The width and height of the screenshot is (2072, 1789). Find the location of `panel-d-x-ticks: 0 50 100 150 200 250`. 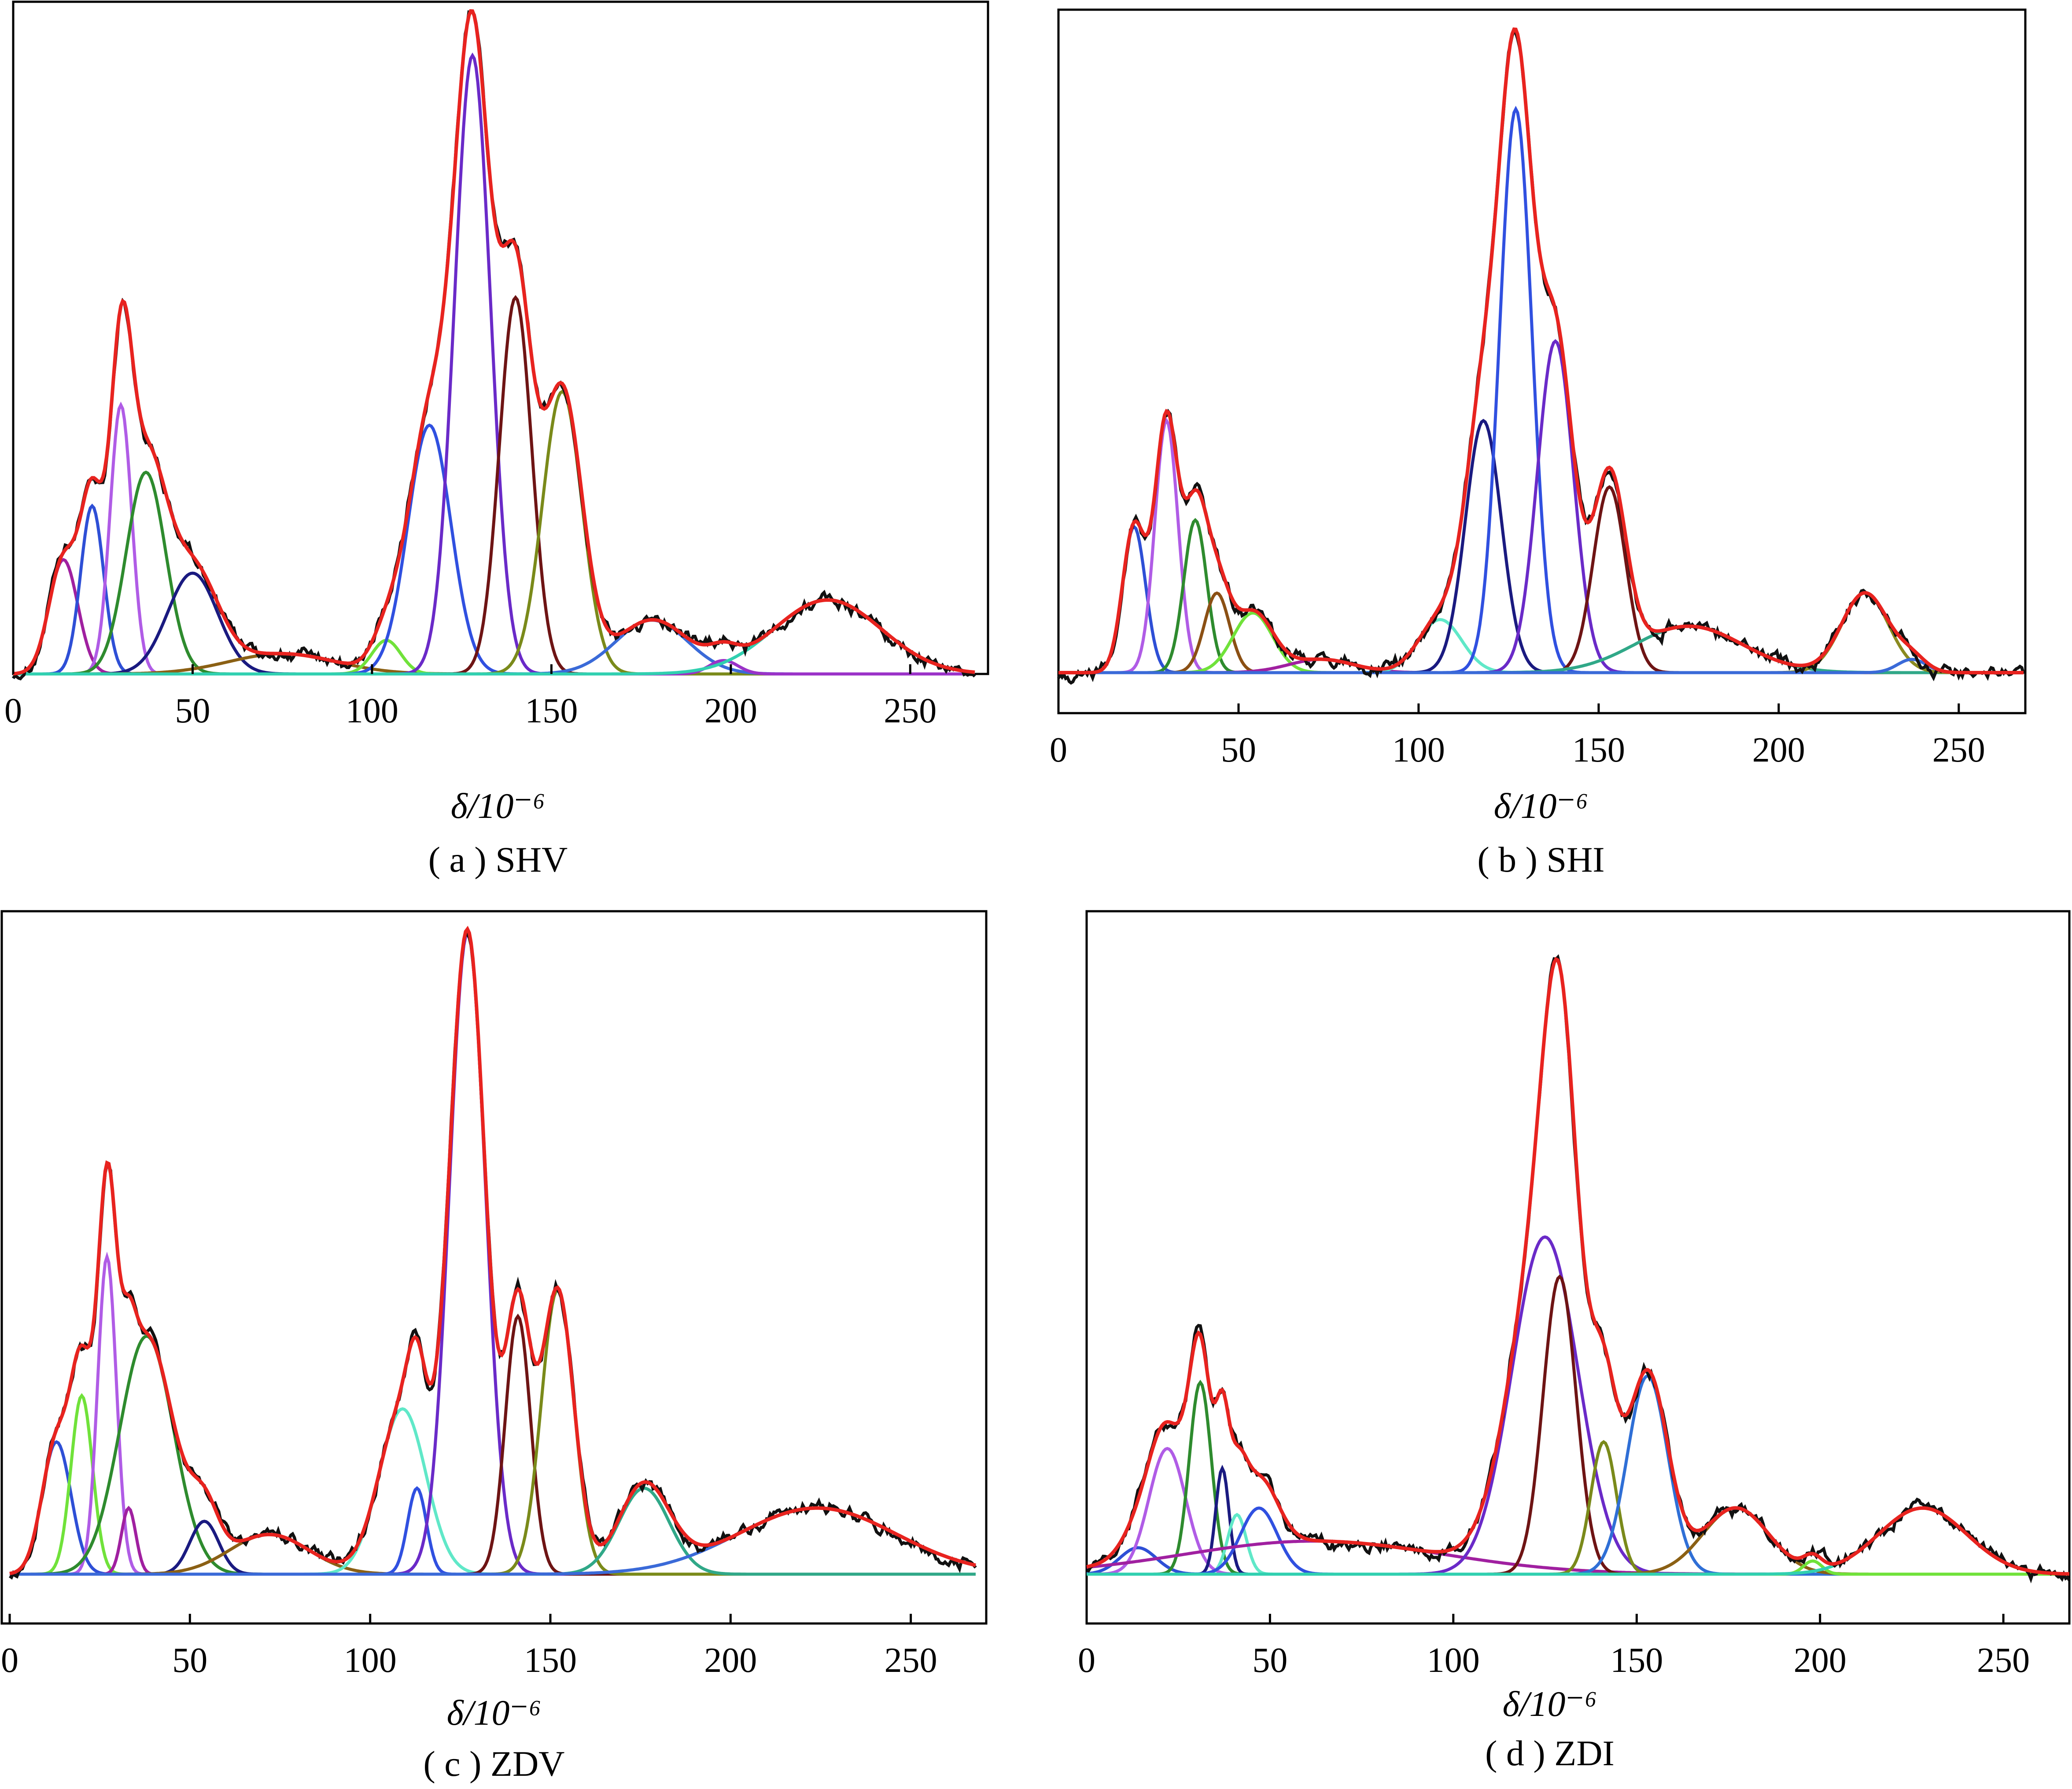

panel-d-x-ticks: 0 50 100 150 200 250 is located at coordinates (1554, 1647).